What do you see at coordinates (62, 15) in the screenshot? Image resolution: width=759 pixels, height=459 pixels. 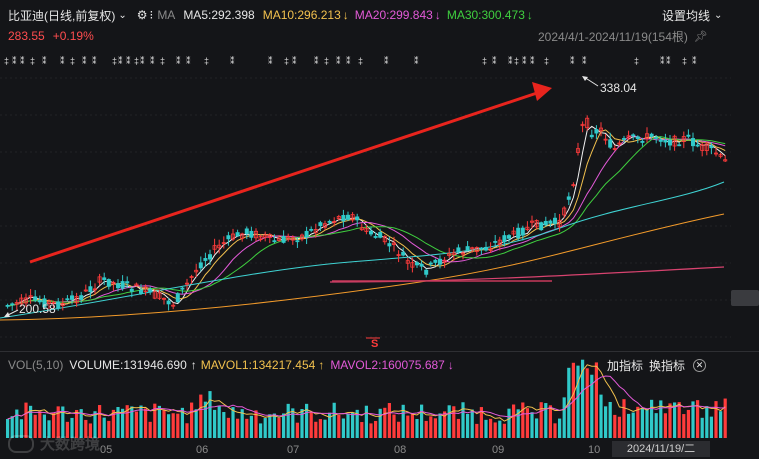 I see `stock-name: 比亚迪(日线,前复权)` at bounding box center [62, 15].